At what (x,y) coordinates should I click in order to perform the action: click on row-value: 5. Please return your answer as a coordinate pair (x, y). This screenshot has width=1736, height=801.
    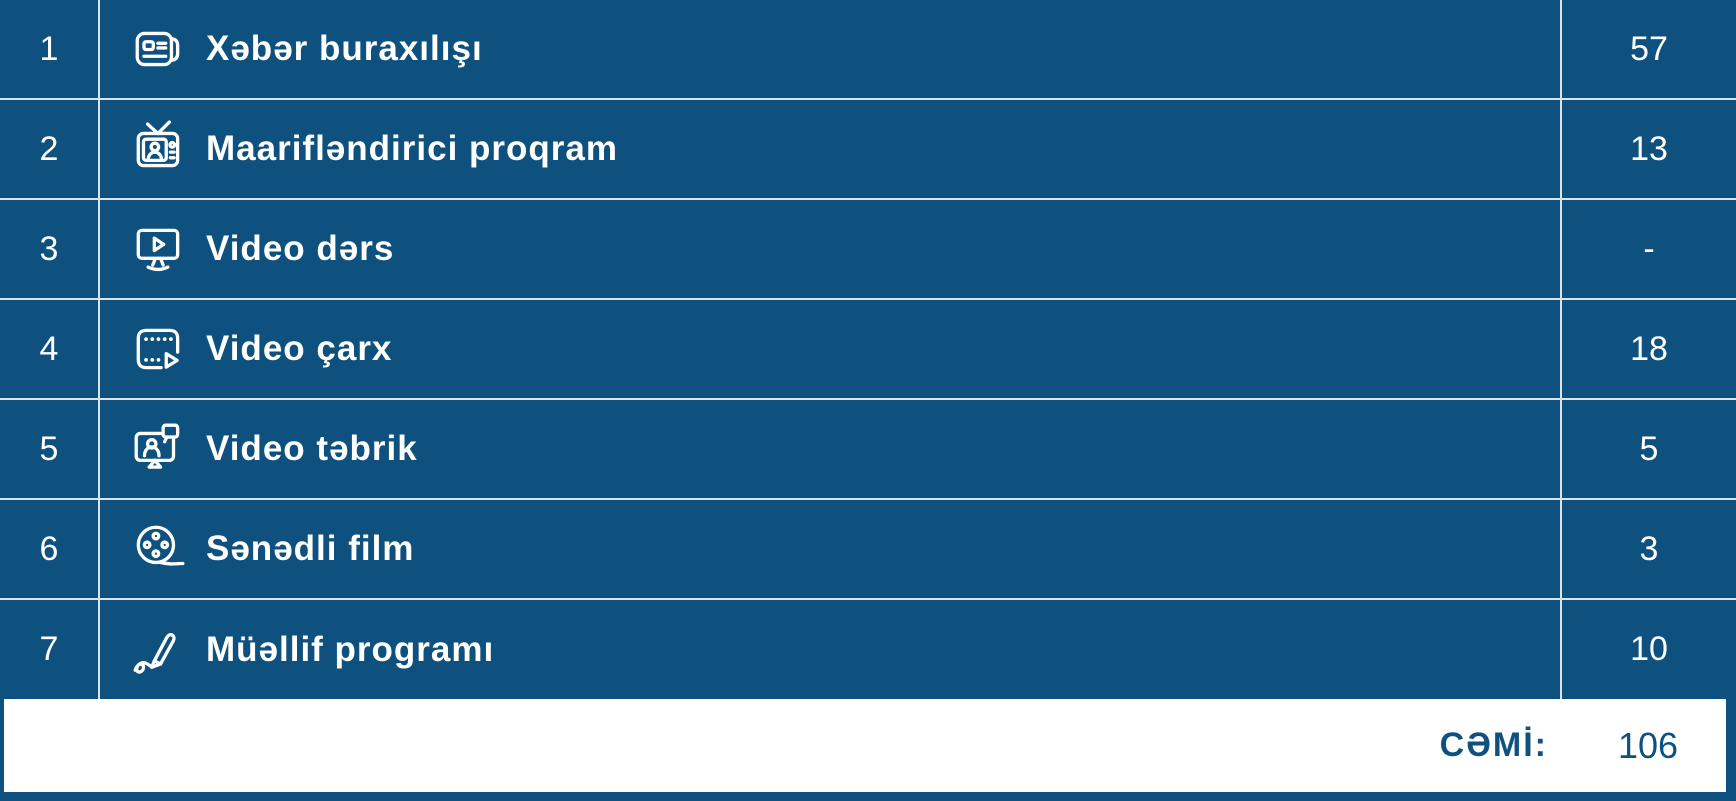
    Looking at the image, I should click on (1648, 449).